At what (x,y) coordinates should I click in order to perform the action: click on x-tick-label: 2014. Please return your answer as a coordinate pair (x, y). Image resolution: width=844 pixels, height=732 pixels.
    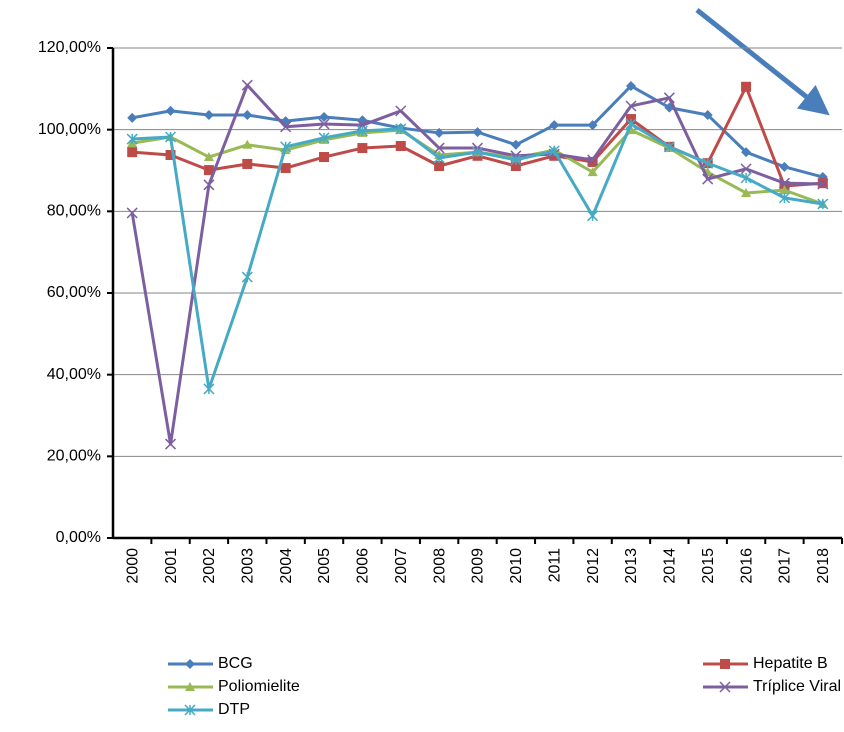
    Looking at the image, I should click on (670, 566).